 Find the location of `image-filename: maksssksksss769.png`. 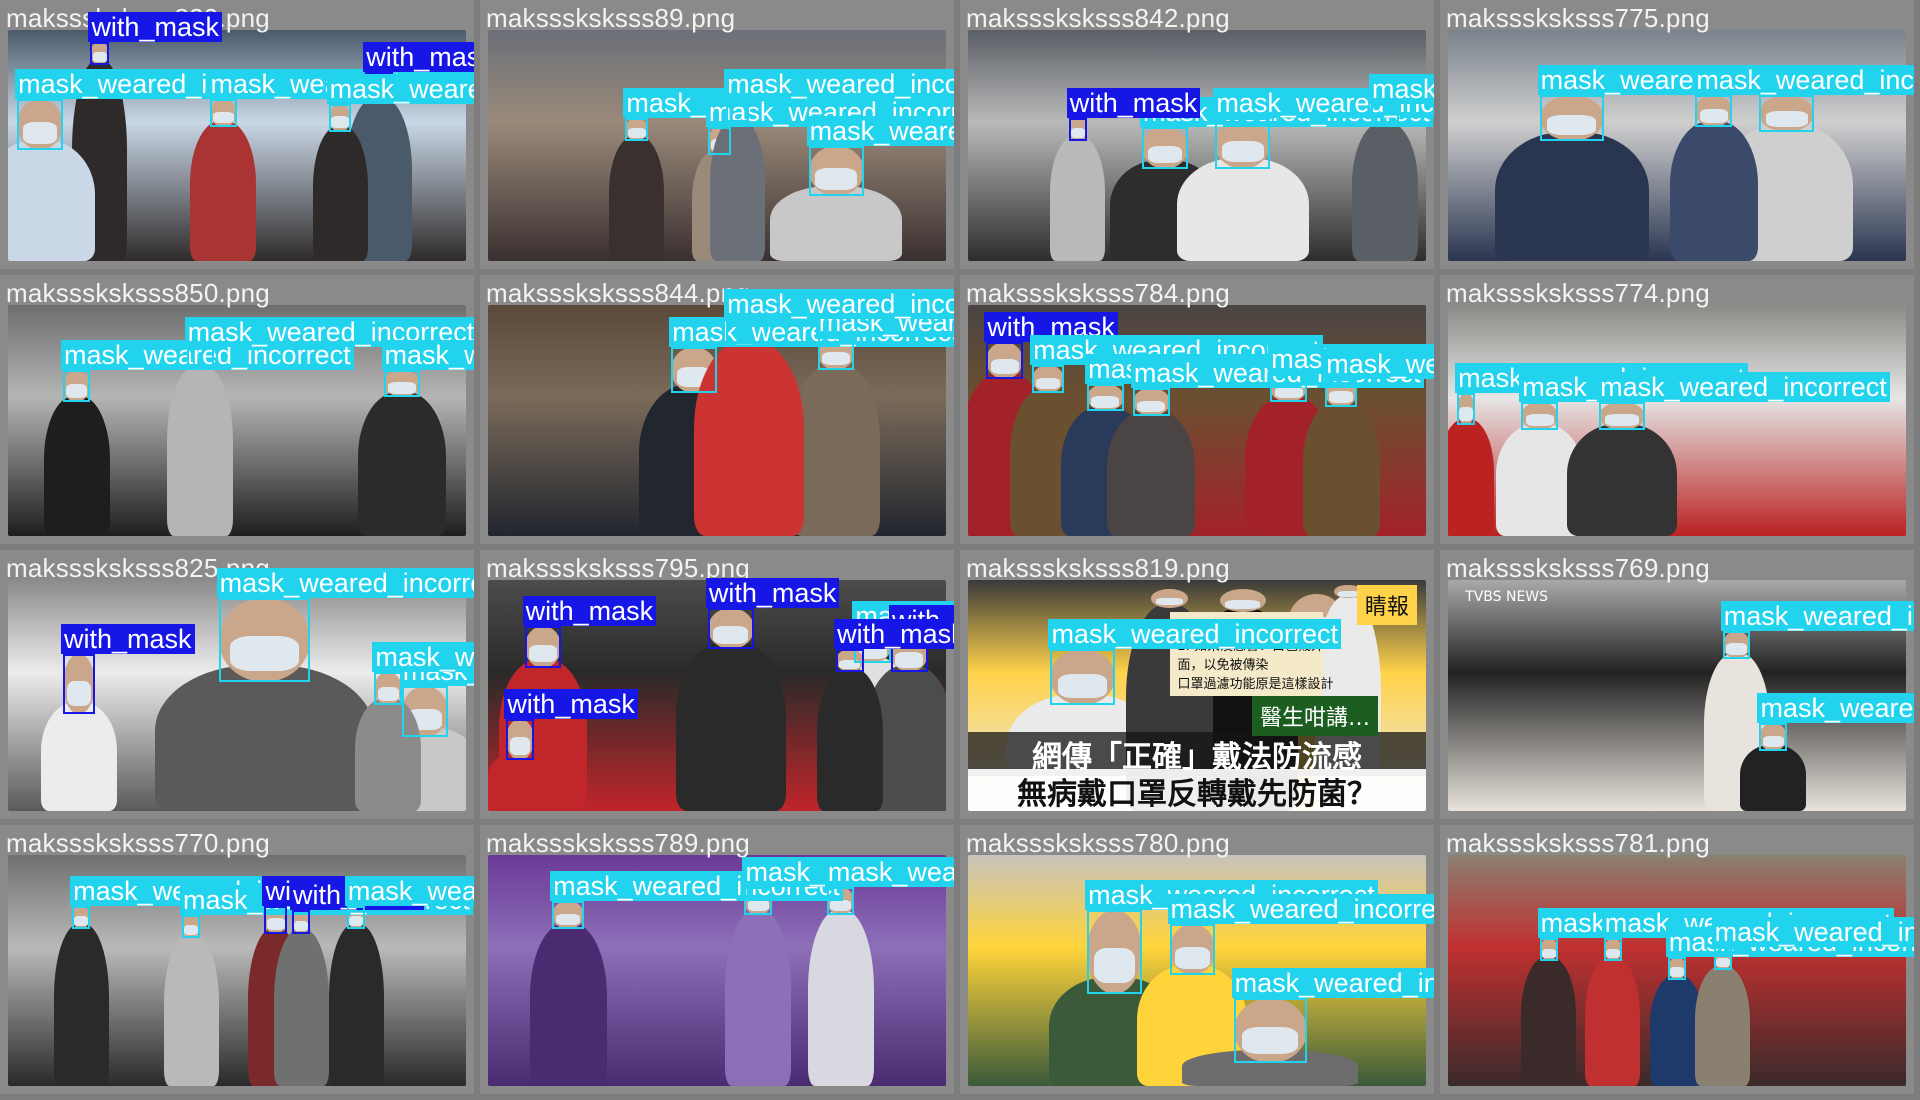

image-filename: maksssksksss769.png is located at coordinates (1578, 568).